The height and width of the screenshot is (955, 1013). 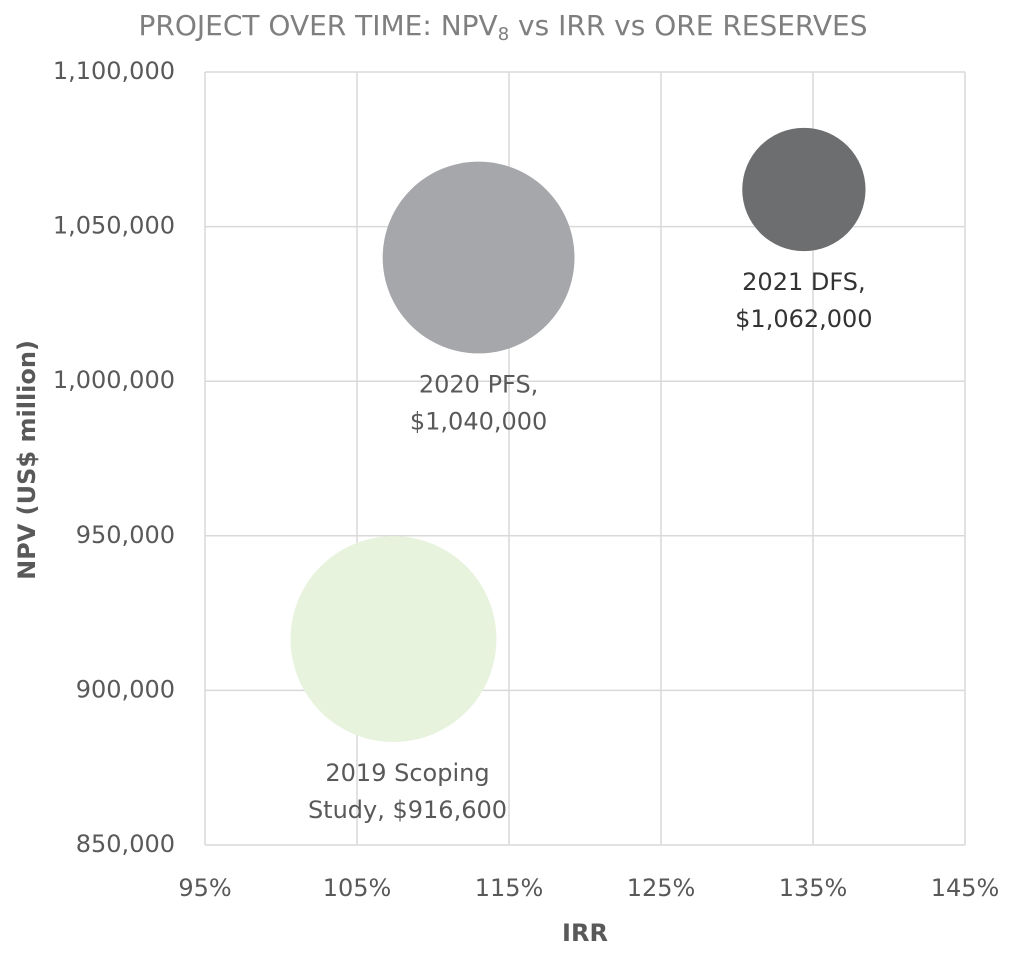 I want to click on y-tick-label: 1,000,000, so click(x=114, y=380).